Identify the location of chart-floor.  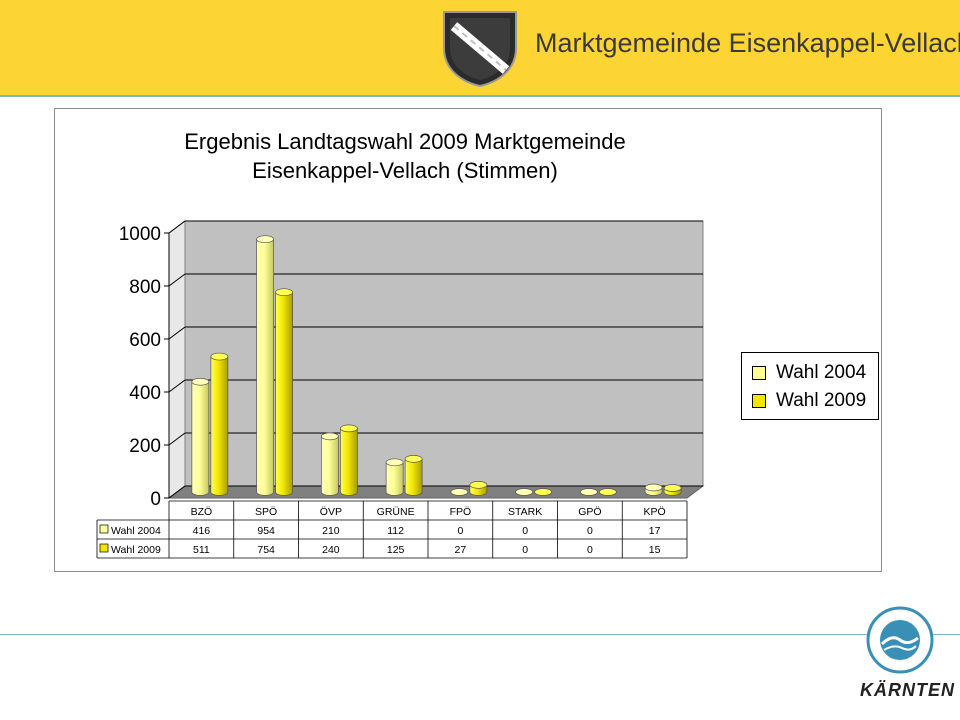
(436, 492).